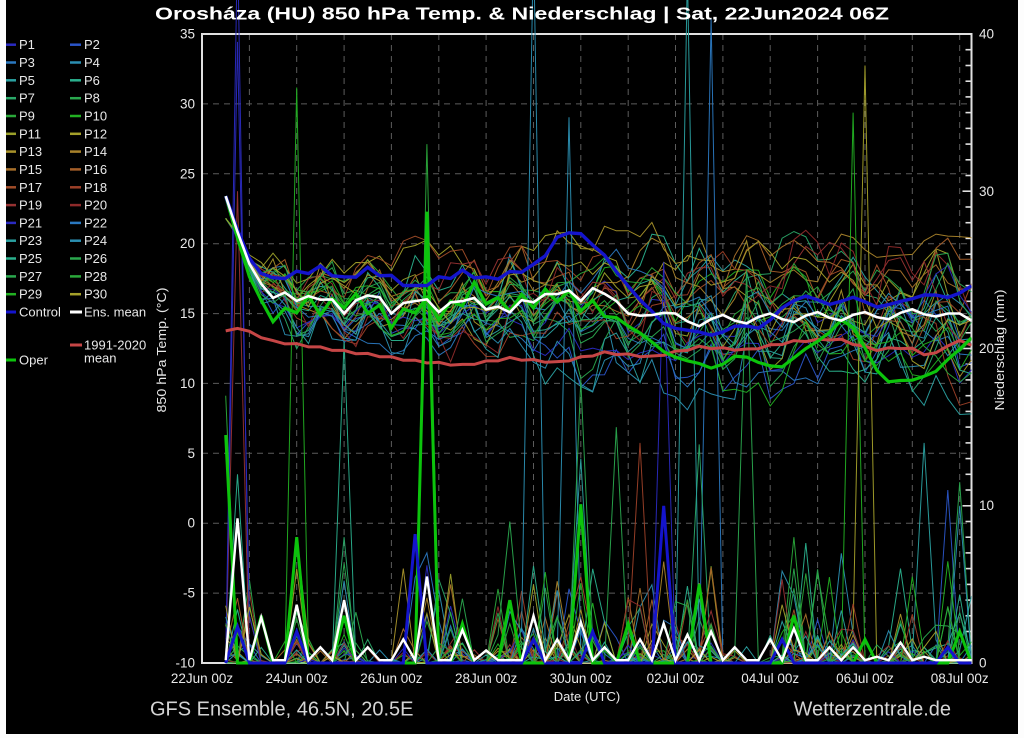 Image resolution: width=1024 pixels, height=738 pixels. I want to click on svg-text: 1991-2020, so click(115, 345).